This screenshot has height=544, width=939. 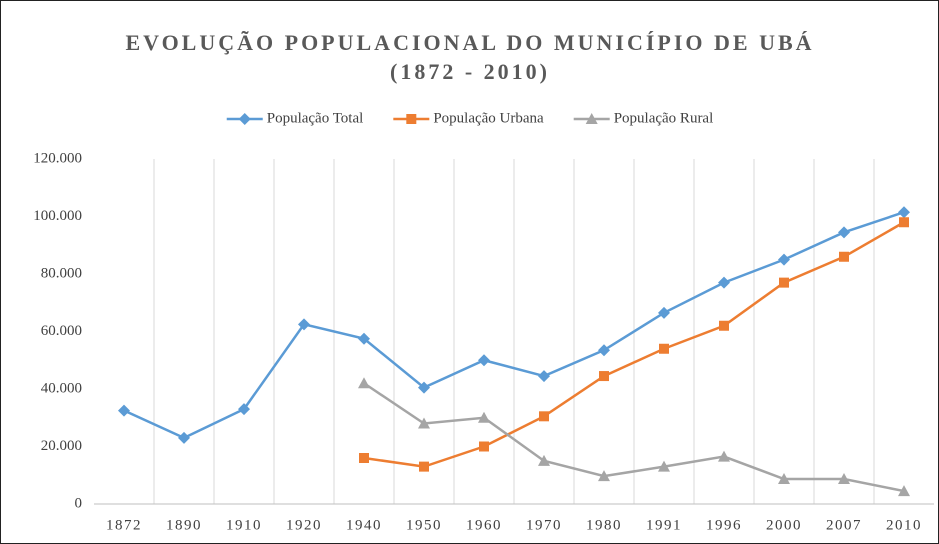 I want to click on legend-label: População Urbana, so click(x=488, y=118).